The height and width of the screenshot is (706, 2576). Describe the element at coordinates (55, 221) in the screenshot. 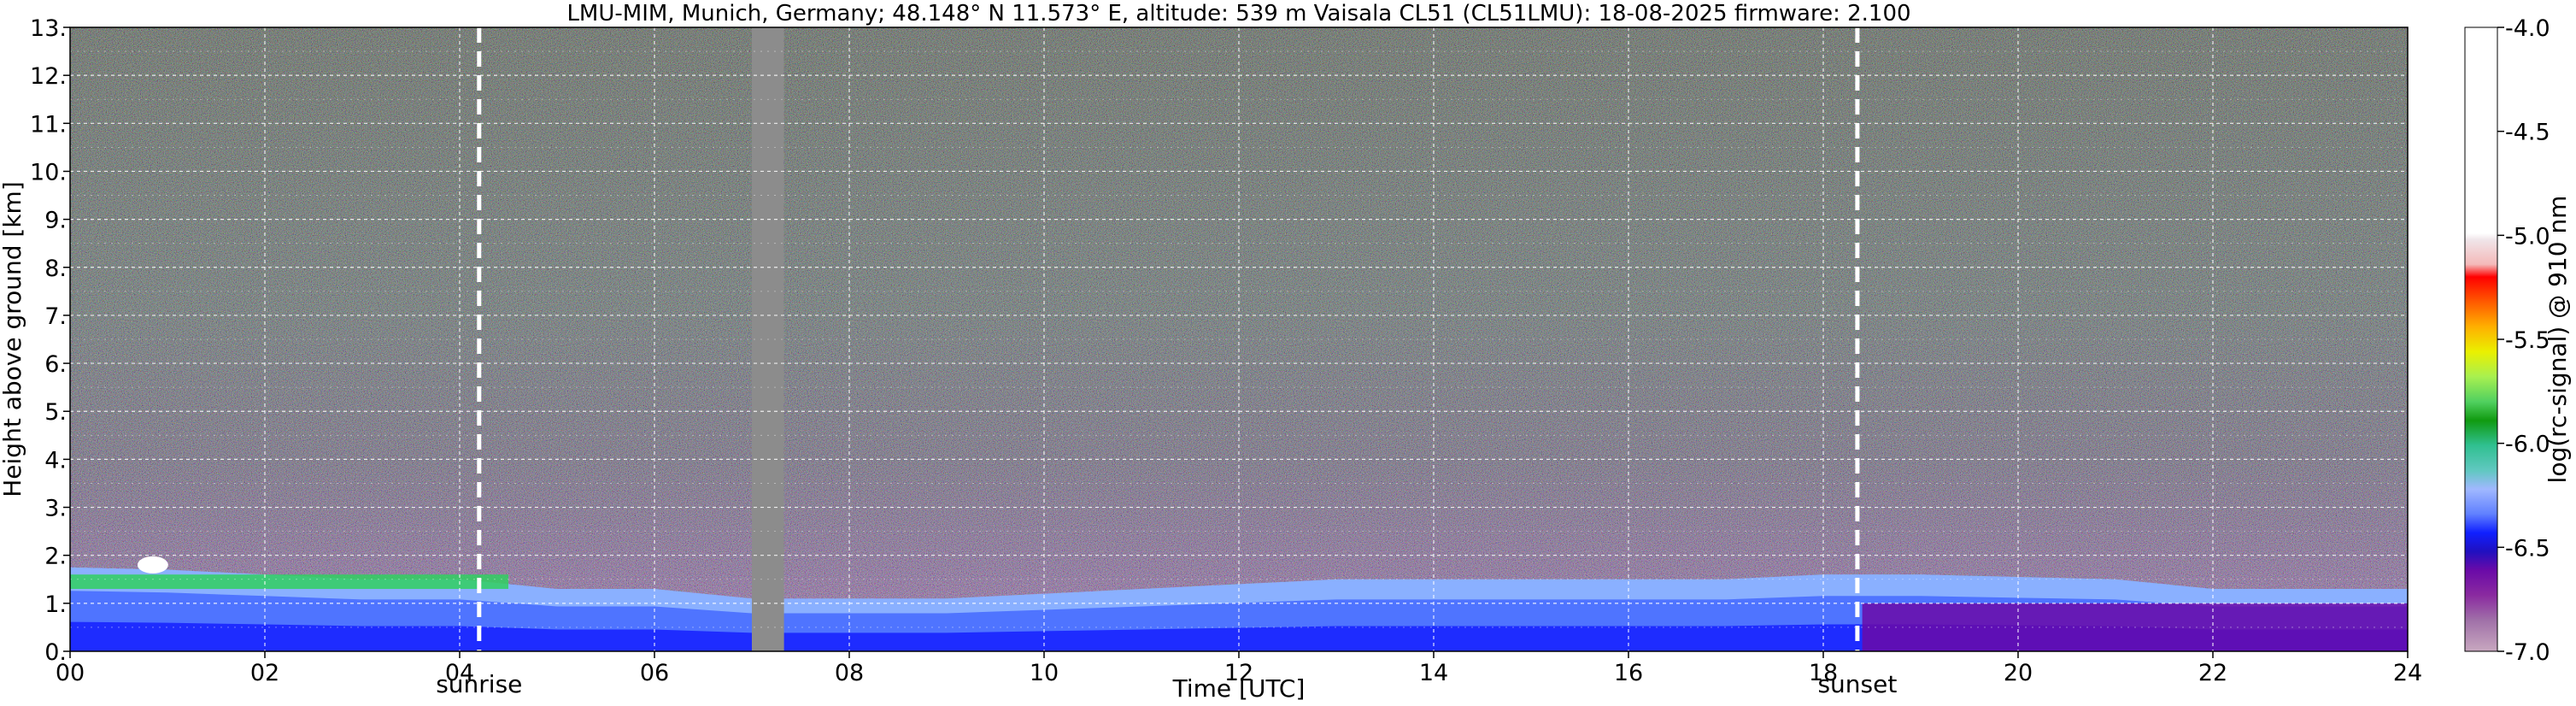

I see `y-tick-label: 9.` at that location.